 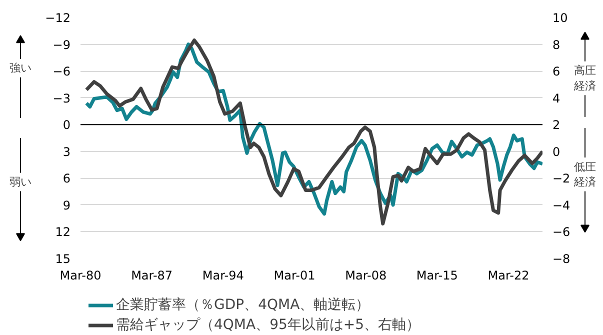 What do you see at coordinates (223, 275) in the screenshot?
I see `x-tick-label: Mar-94` at bounding box center [223, 275].